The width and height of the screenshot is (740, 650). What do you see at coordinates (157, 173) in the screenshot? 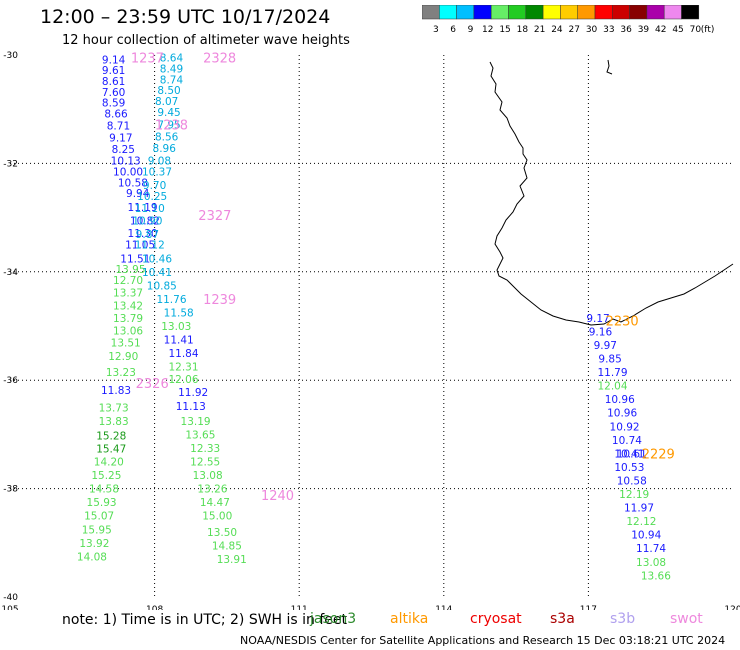
I see `wave-height-point: 10.37` at bounding box center [157, 173].